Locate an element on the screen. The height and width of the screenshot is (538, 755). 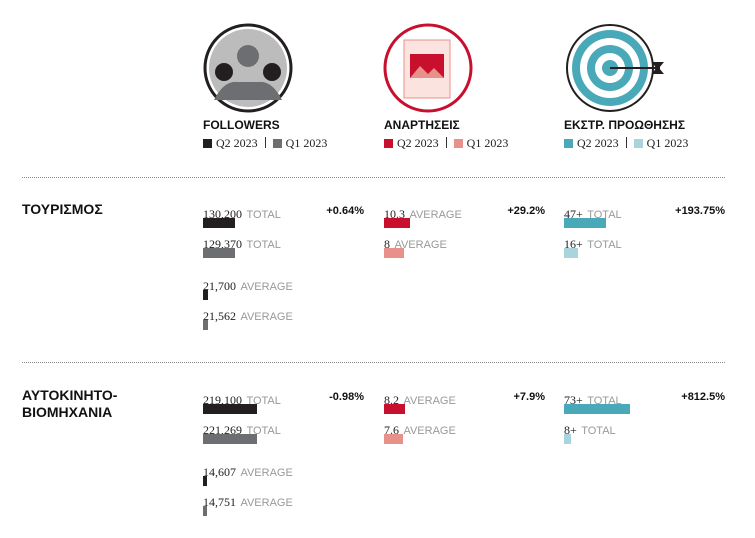
item-label: 8+ TOTAL is located at coordinates (590, 430).